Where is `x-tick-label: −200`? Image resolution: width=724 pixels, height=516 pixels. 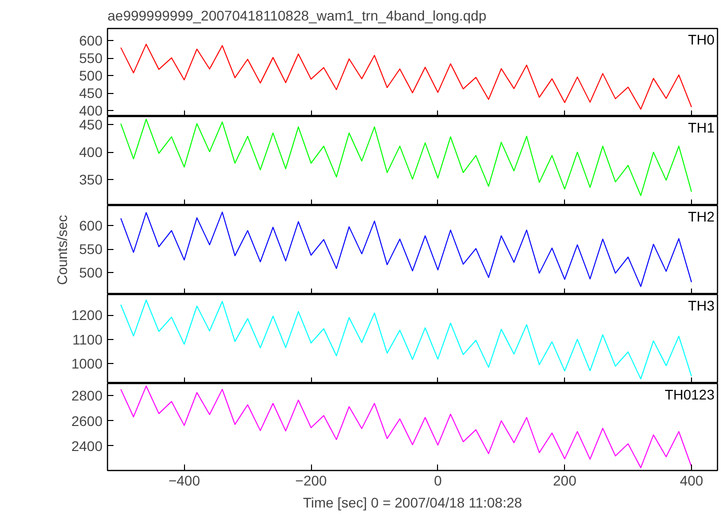 x-tick-label: −200 is located at coordinates (311, 480).